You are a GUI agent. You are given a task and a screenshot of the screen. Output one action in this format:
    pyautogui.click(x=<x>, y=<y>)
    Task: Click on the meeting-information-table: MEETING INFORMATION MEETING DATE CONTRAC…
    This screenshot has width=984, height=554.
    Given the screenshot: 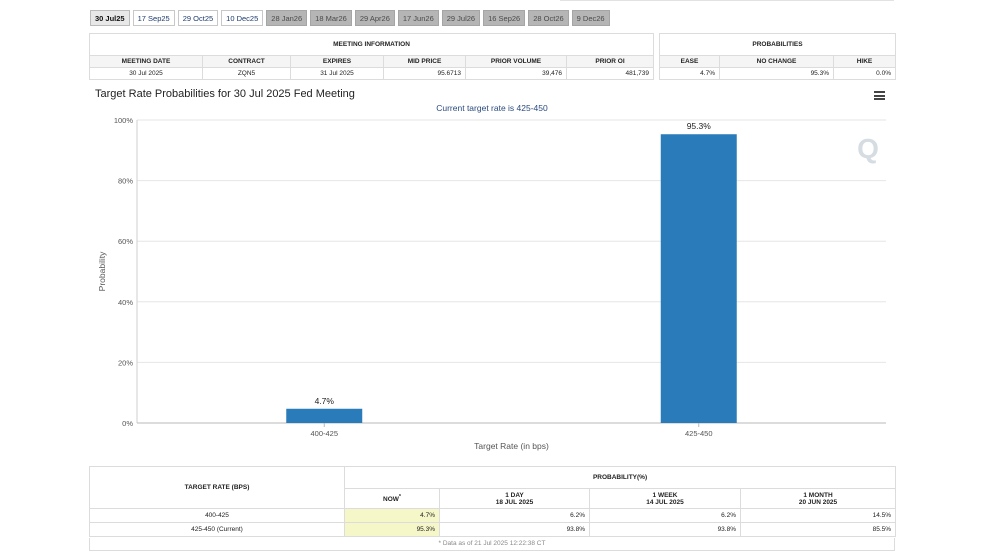 What is the action you would take?
    pyautogui.click(x=371, y=56)
    